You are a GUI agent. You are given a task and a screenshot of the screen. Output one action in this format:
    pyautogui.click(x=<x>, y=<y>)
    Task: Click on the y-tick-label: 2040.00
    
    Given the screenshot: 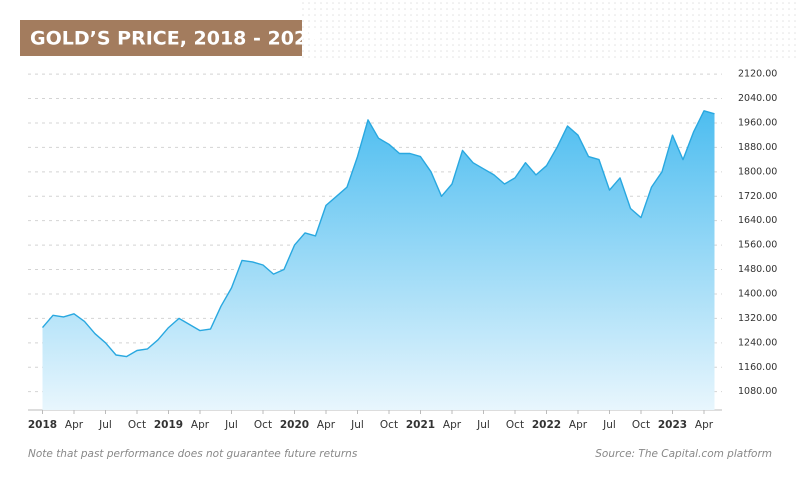 What is the action you would take?
    pyautogui.click(x=757, y=98)
    